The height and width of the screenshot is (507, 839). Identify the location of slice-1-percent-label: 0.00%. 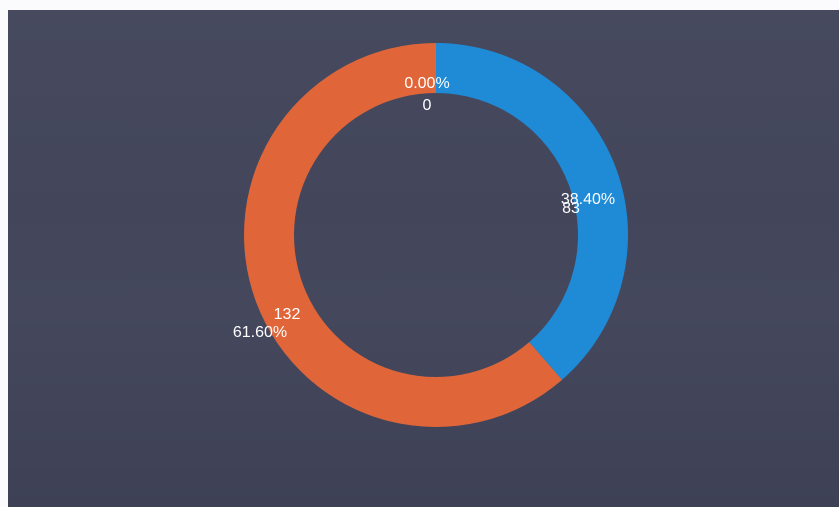
(426, 83).